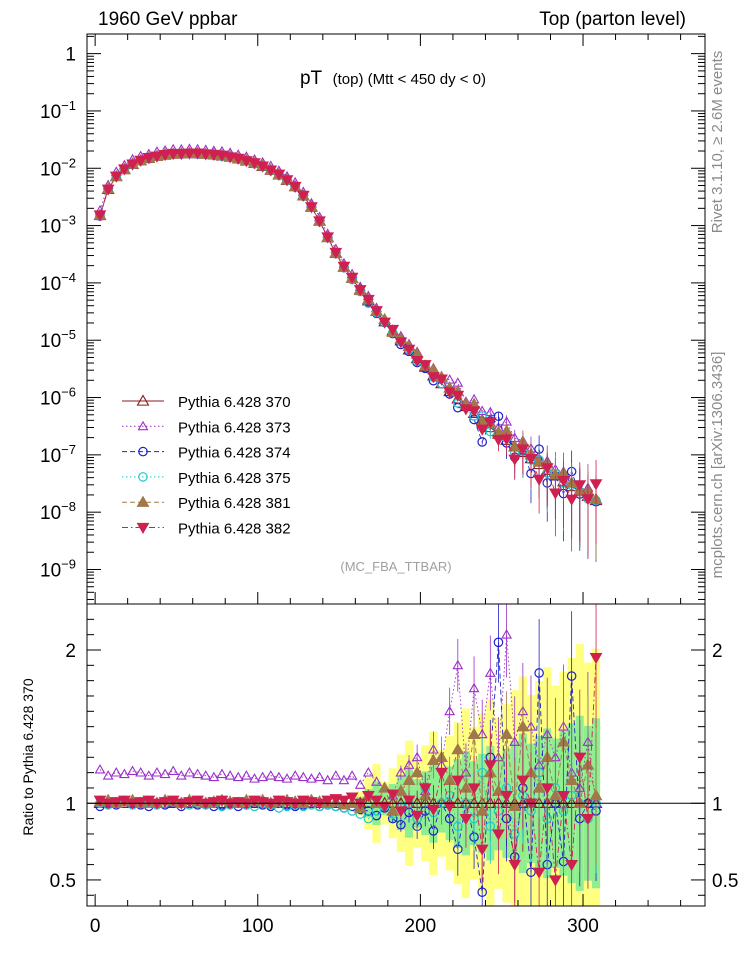 The height and width of the screenshot is (972, 746). Describe the element at coordinates (58, 454) in the screenshot. I see `main-y-tick-label: 10⁻⁷` at that location.